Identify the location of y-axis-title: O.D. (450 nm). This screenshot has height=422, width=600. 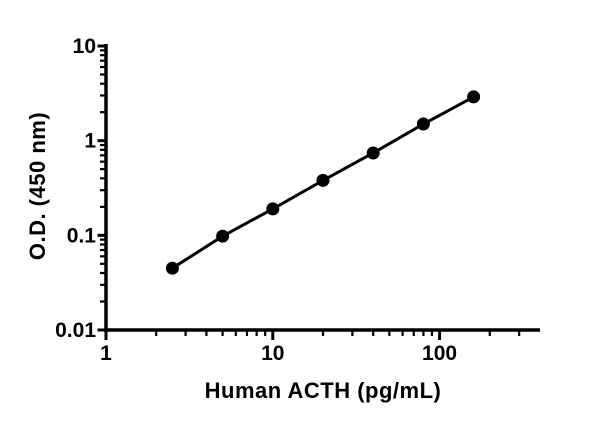
(37, 186).